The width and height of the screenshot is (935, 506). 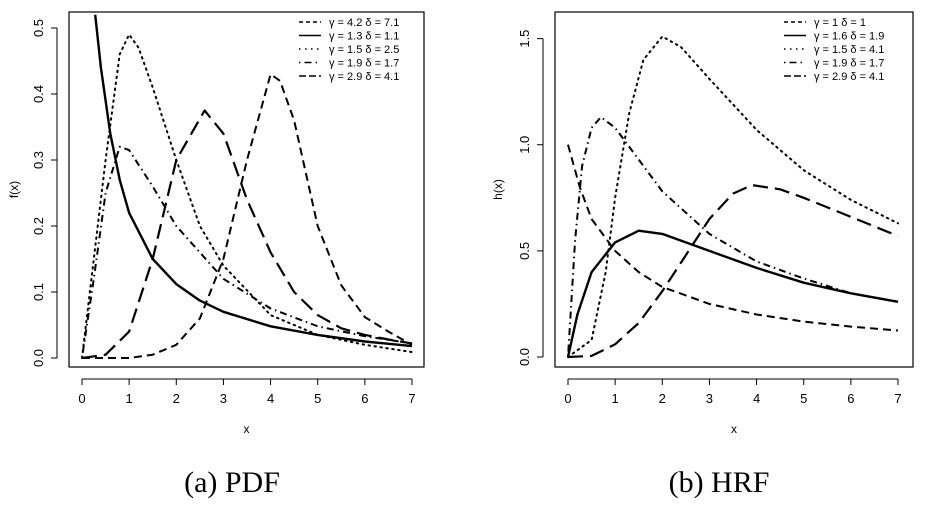 I want to click on y-axis-title: h(x), so click(x=498, y=189).